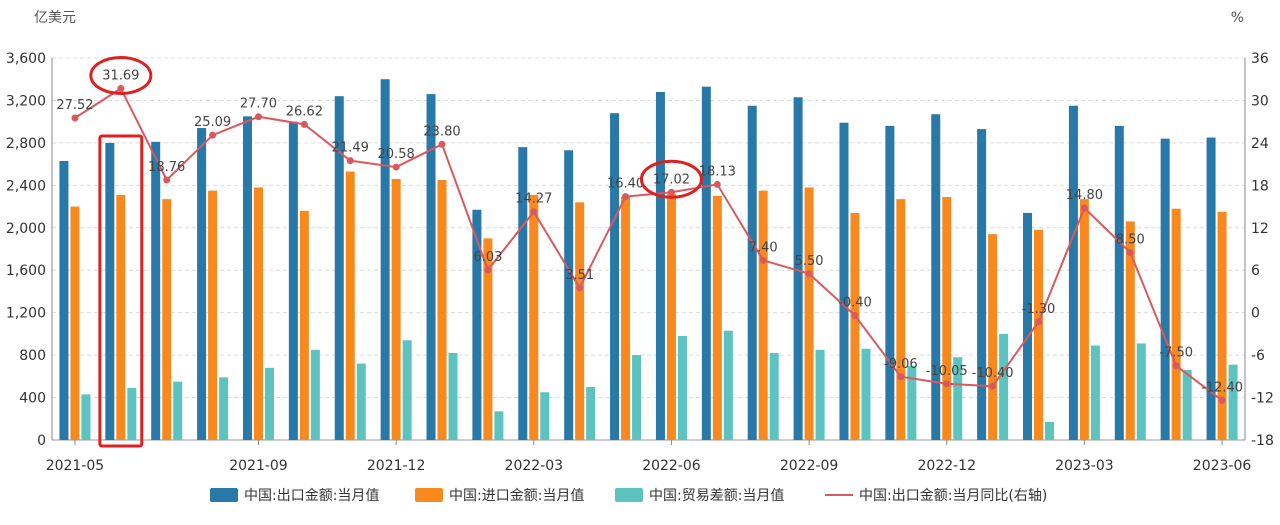 The image size is (1280, 525). Describe the element at coordinates (1237, 18) in the screenshot. I see `y-right-unit: %` at that location.